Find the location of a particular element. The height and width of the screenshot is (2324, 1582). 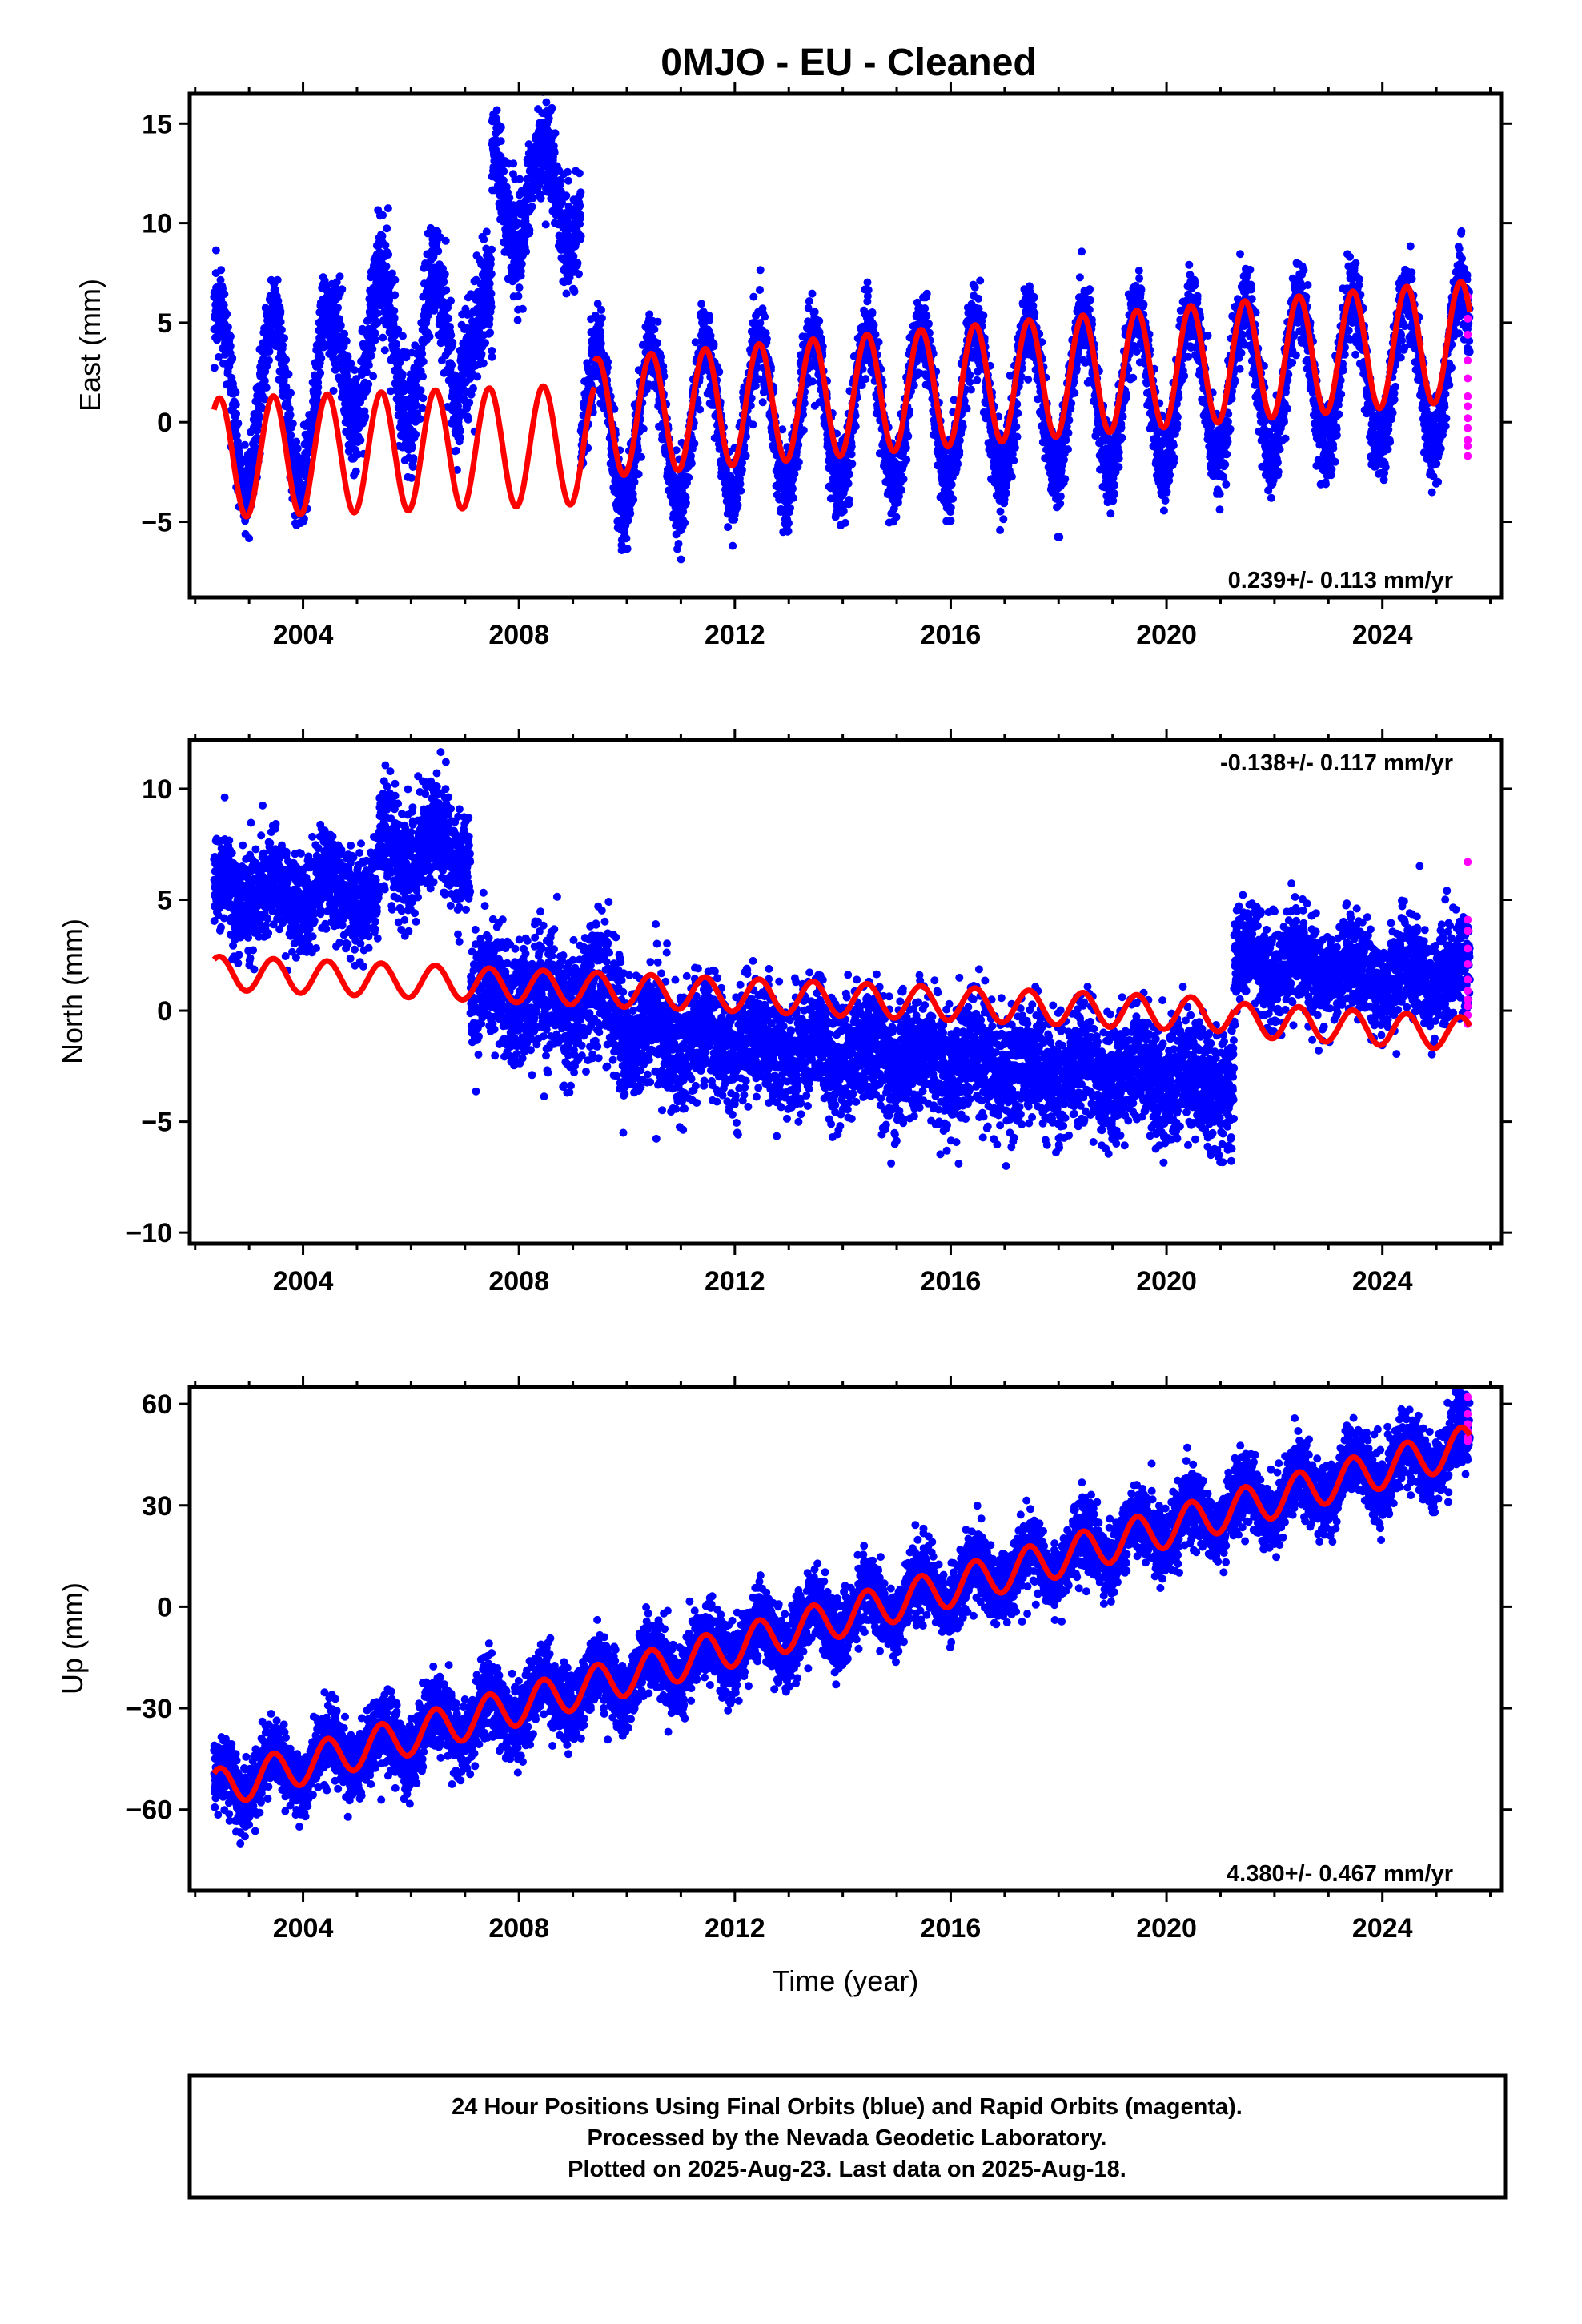

east-x-tick-label: 2016 is located at coordinates (952, 635).